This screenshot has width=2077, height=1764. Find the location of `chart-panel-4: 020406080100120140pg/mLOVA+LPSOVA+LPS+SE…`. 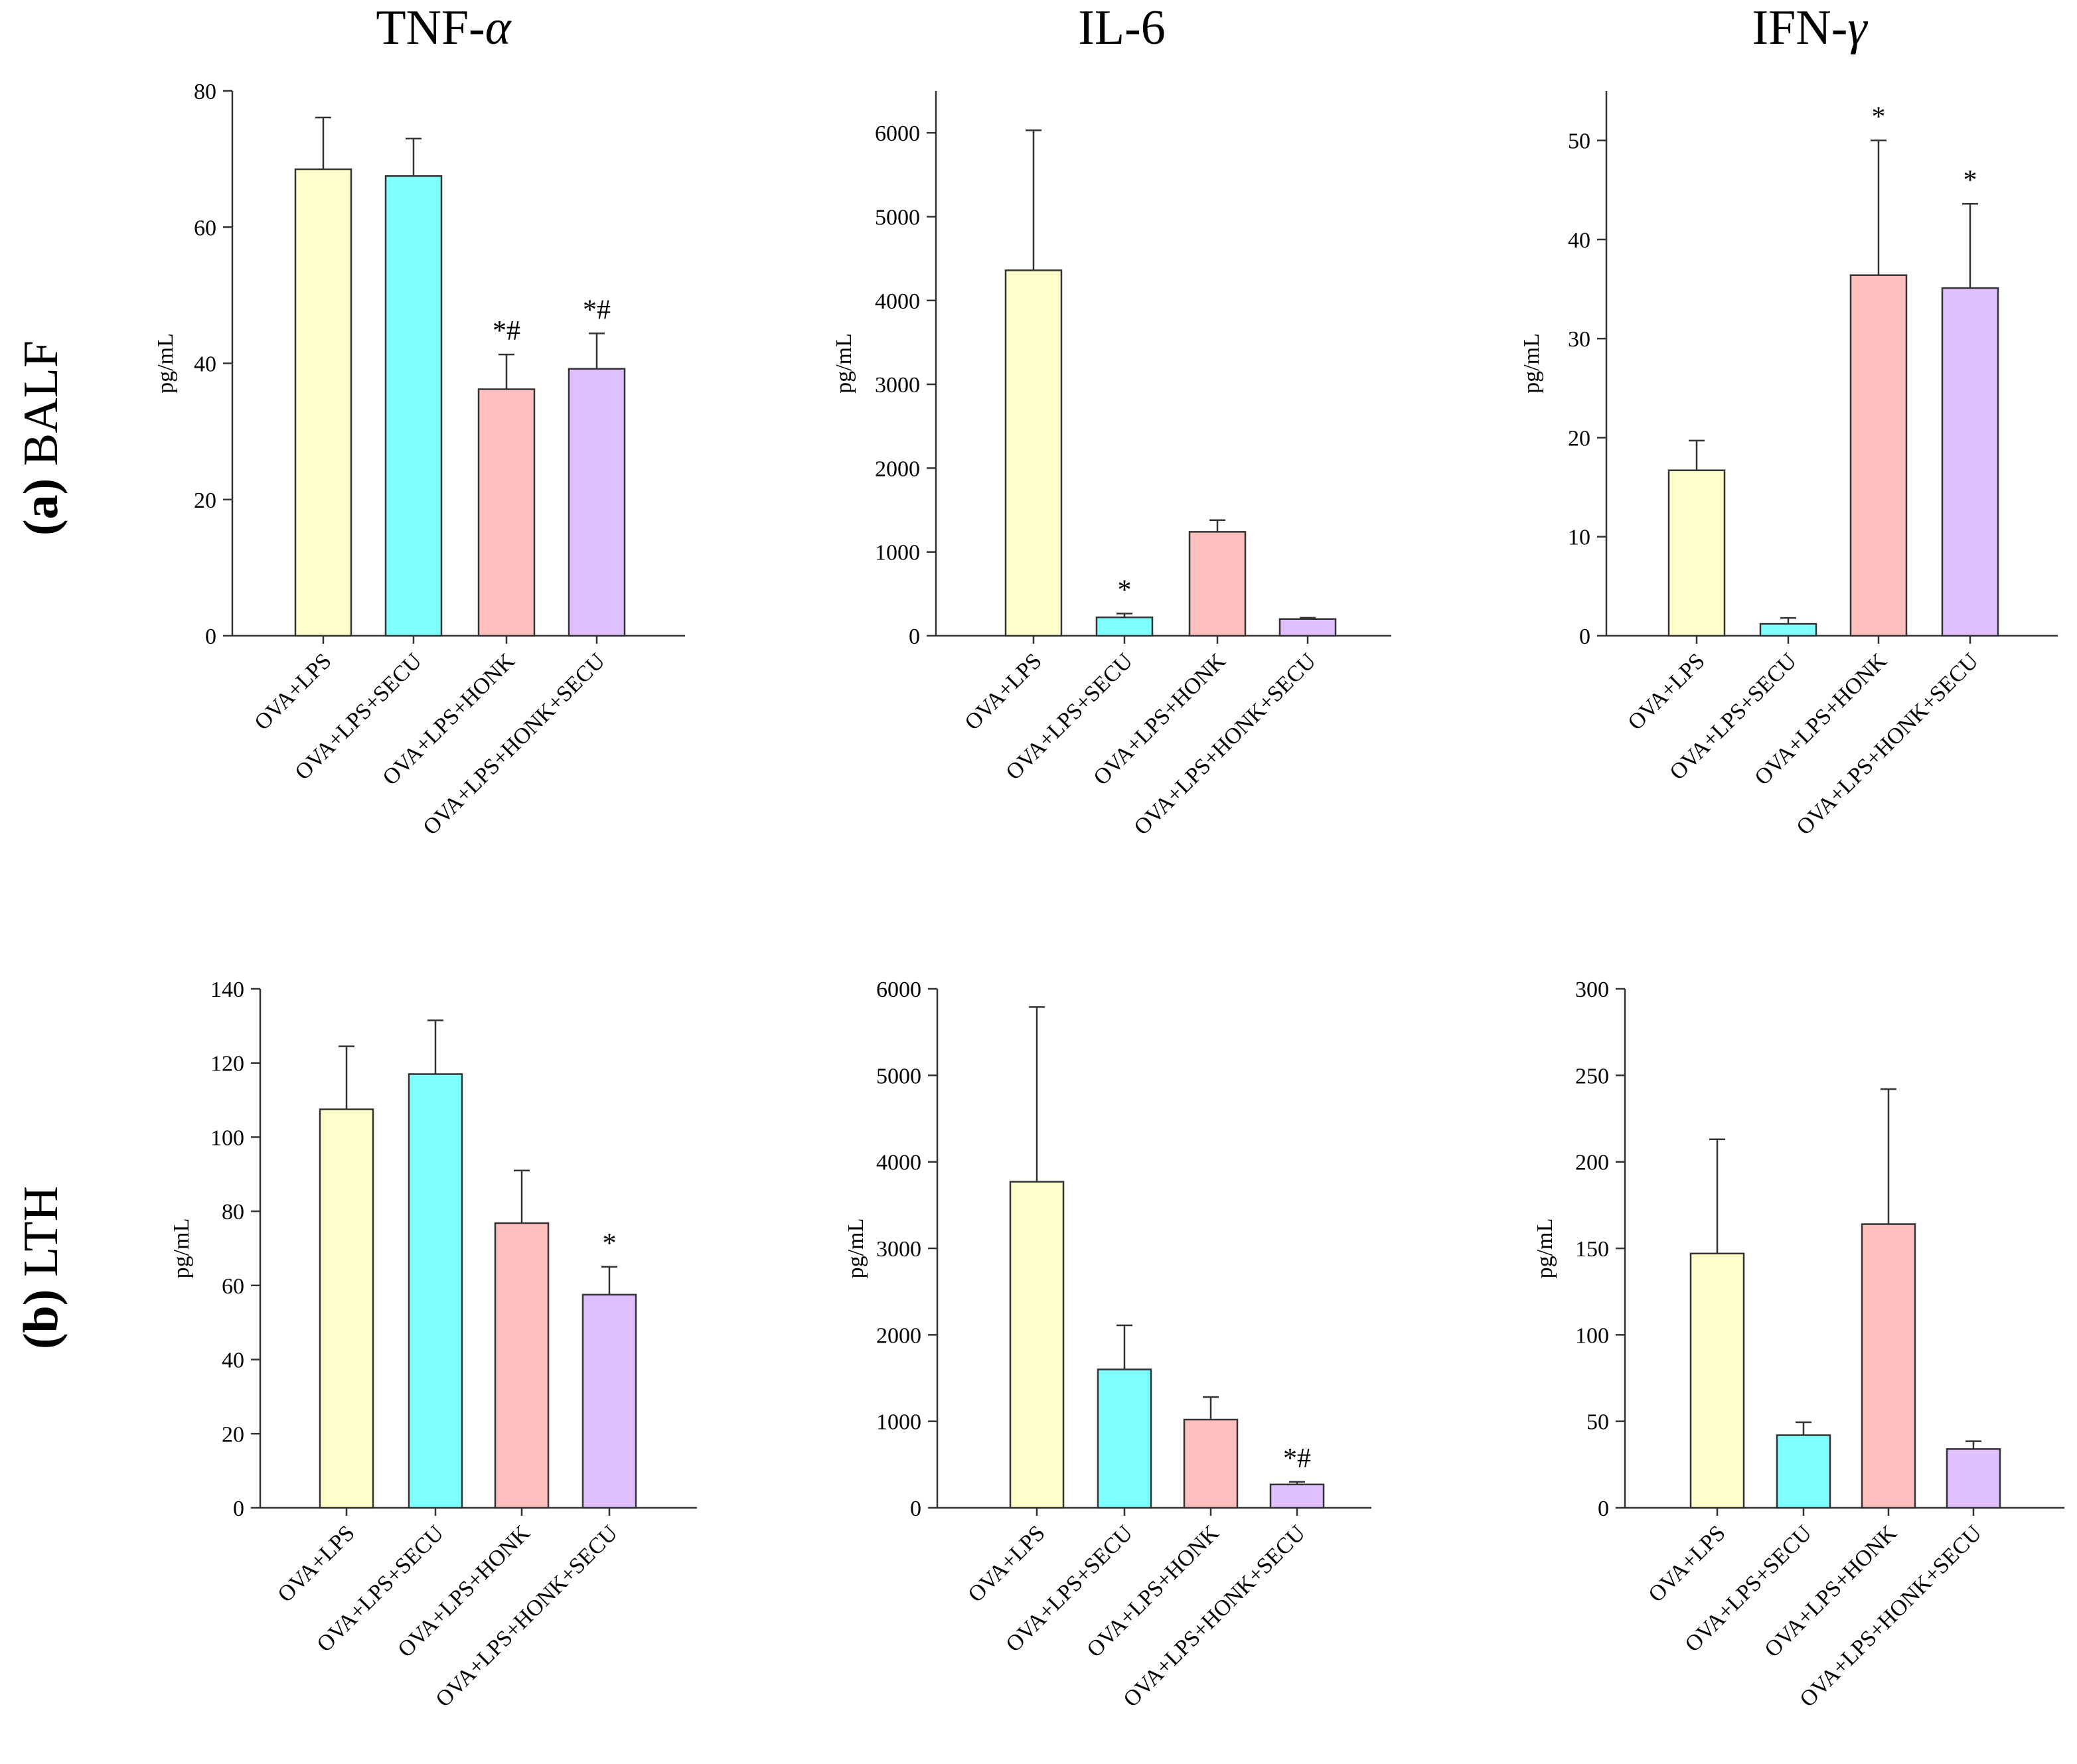

chart-panel-4: 020406080100120140pg/mLOVA+LPSOVA+LPS+SE… is located at coordinates (433, 1345).